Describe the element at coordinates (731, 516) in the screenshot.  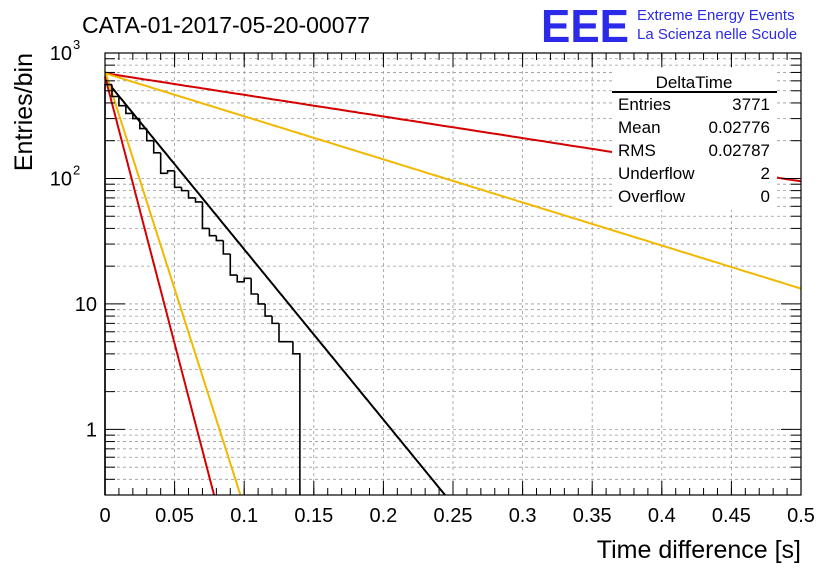
I see `x-tick-label: 0.45` at that location.